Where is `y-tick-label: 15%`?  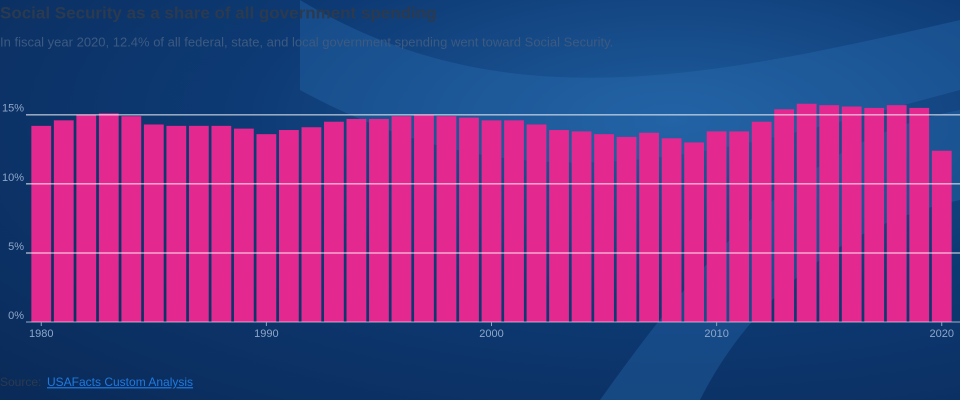
y-tick-label: 15% is located at coordinates (13, 109).